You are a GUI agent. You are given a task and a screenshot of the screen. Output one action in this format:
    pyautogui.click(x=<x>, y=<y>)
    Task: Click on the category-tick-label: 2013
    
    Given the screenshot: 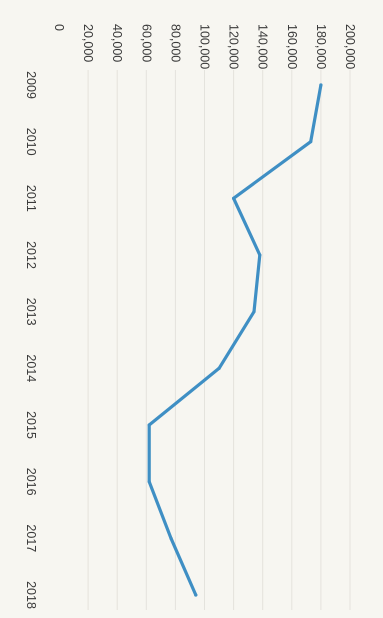 What is the action you would take?
    pyautogui.click(x=31, y=312)
    